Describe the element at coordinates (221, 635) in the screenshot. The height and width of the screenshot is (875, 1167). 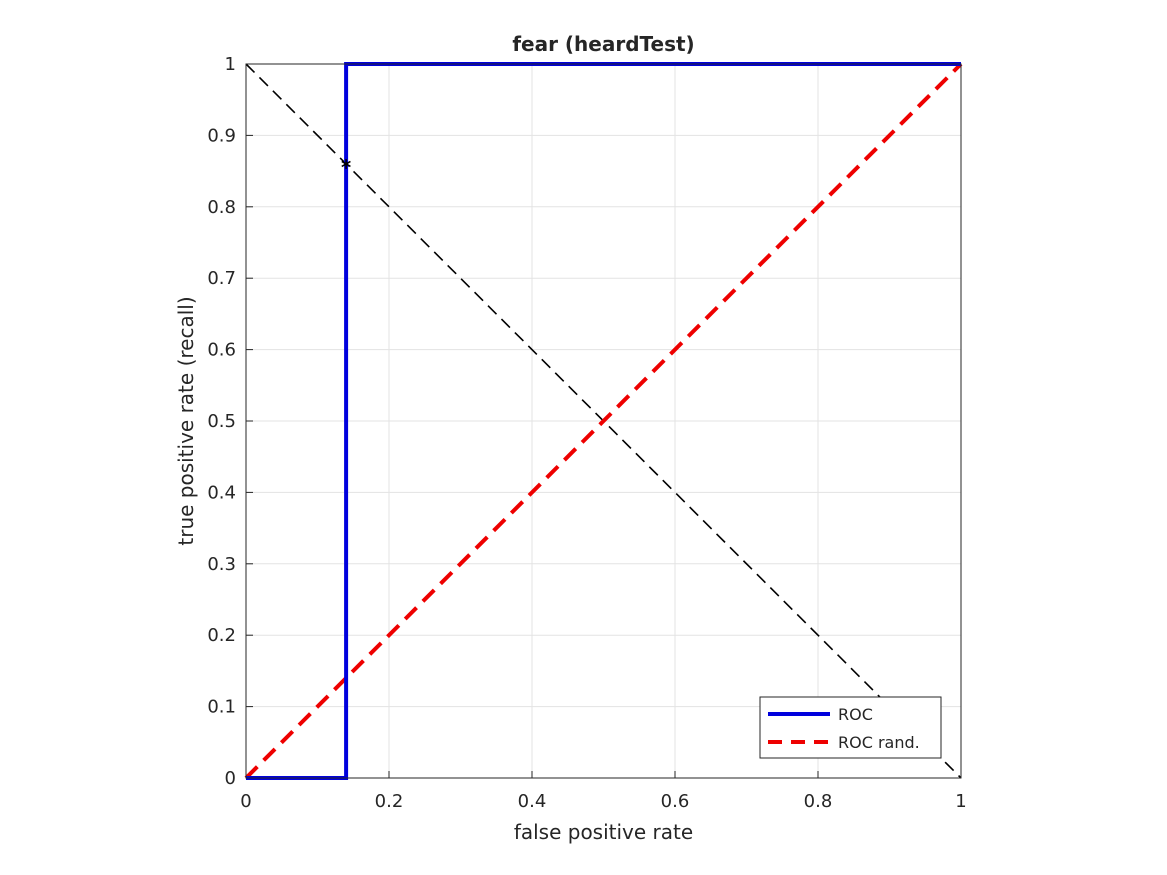
I see `y-tick-label: 0.2` at that location.